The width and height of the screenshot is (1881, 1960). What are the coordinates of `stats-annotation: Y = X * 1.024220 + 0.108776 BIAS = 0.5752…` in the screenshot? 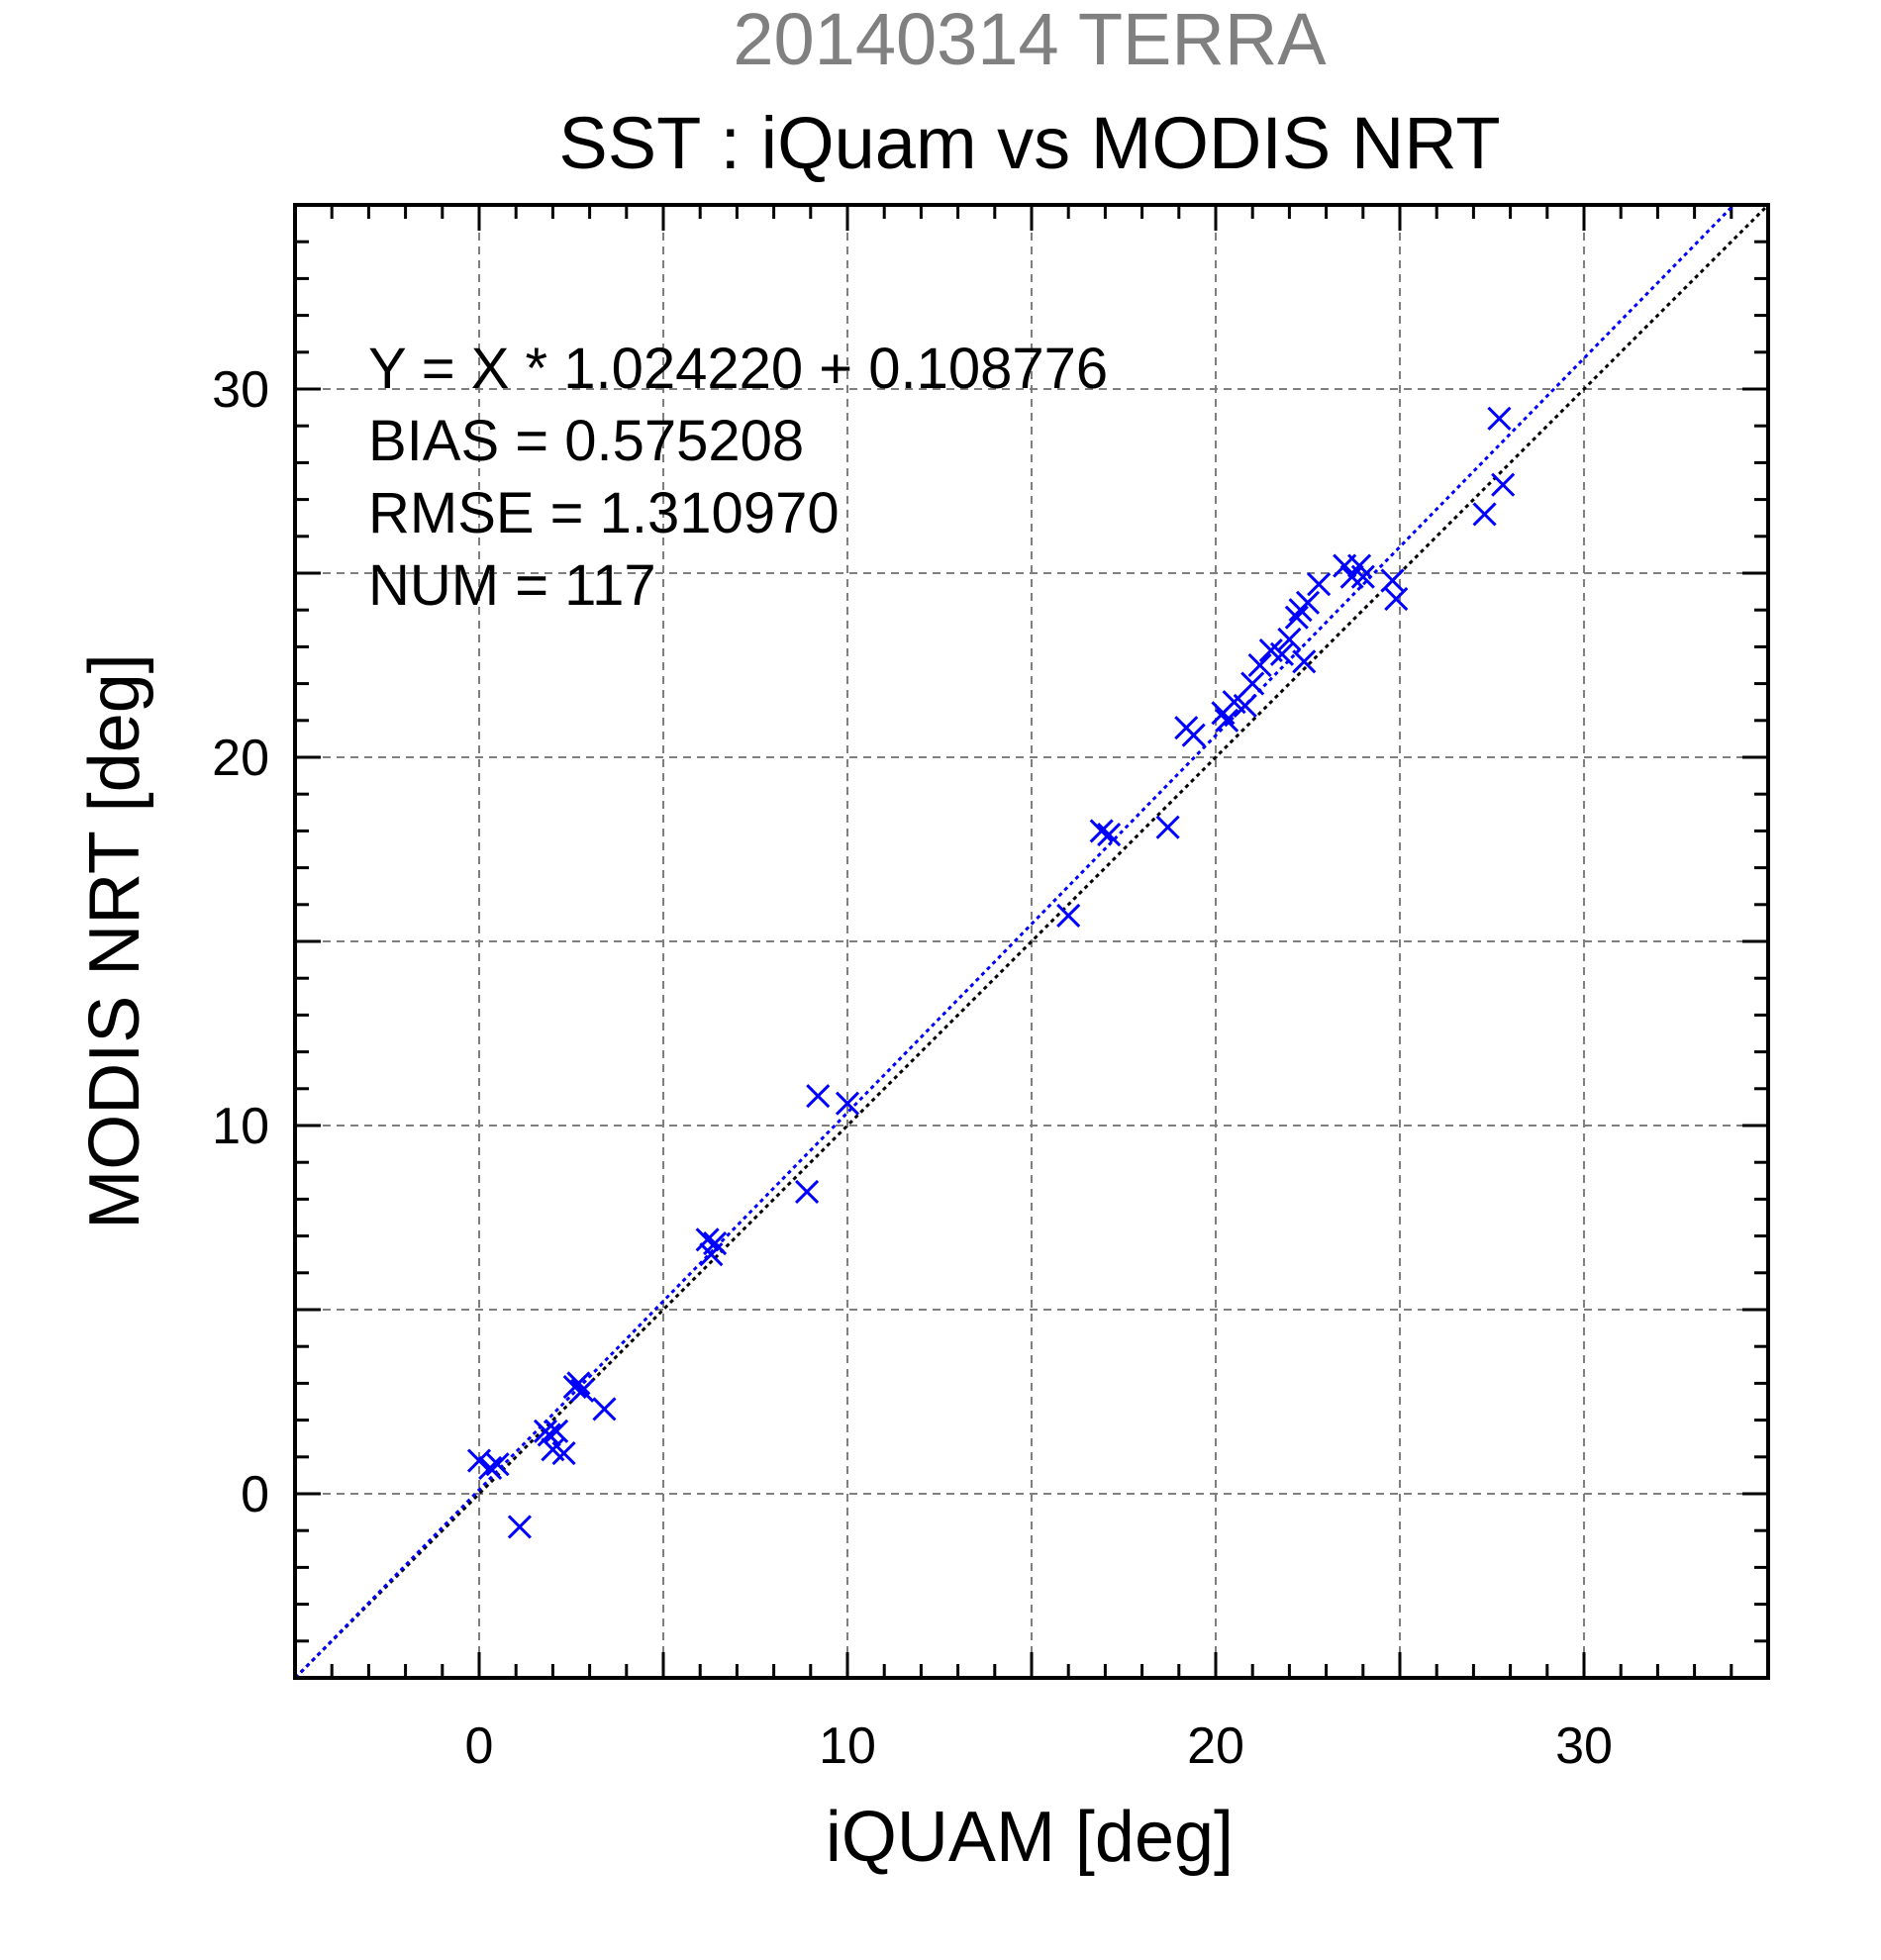 It's located at (738, 477).